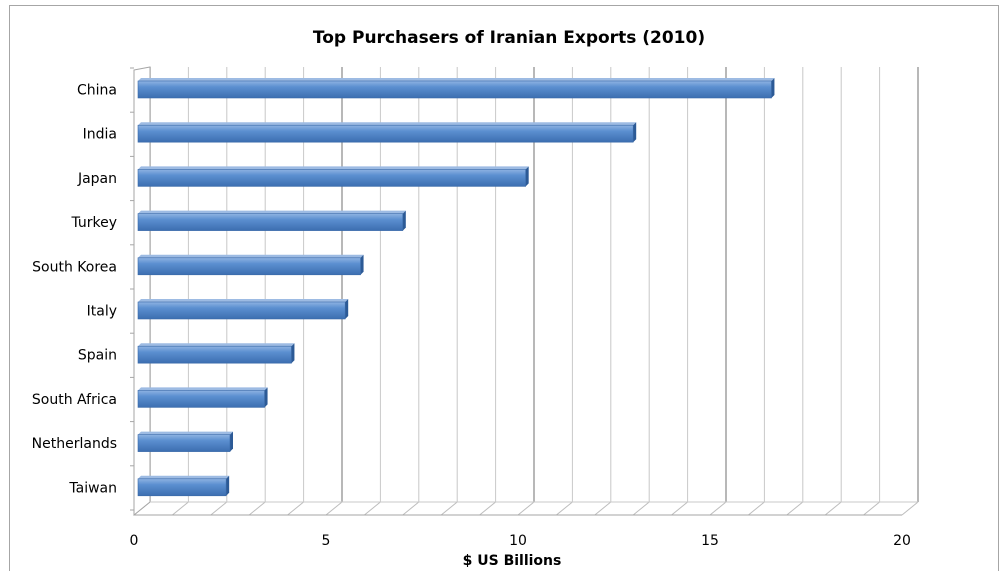 This screenshot has width=1008, height=572. I want to click on bar-taiwan, so click(183, 486).